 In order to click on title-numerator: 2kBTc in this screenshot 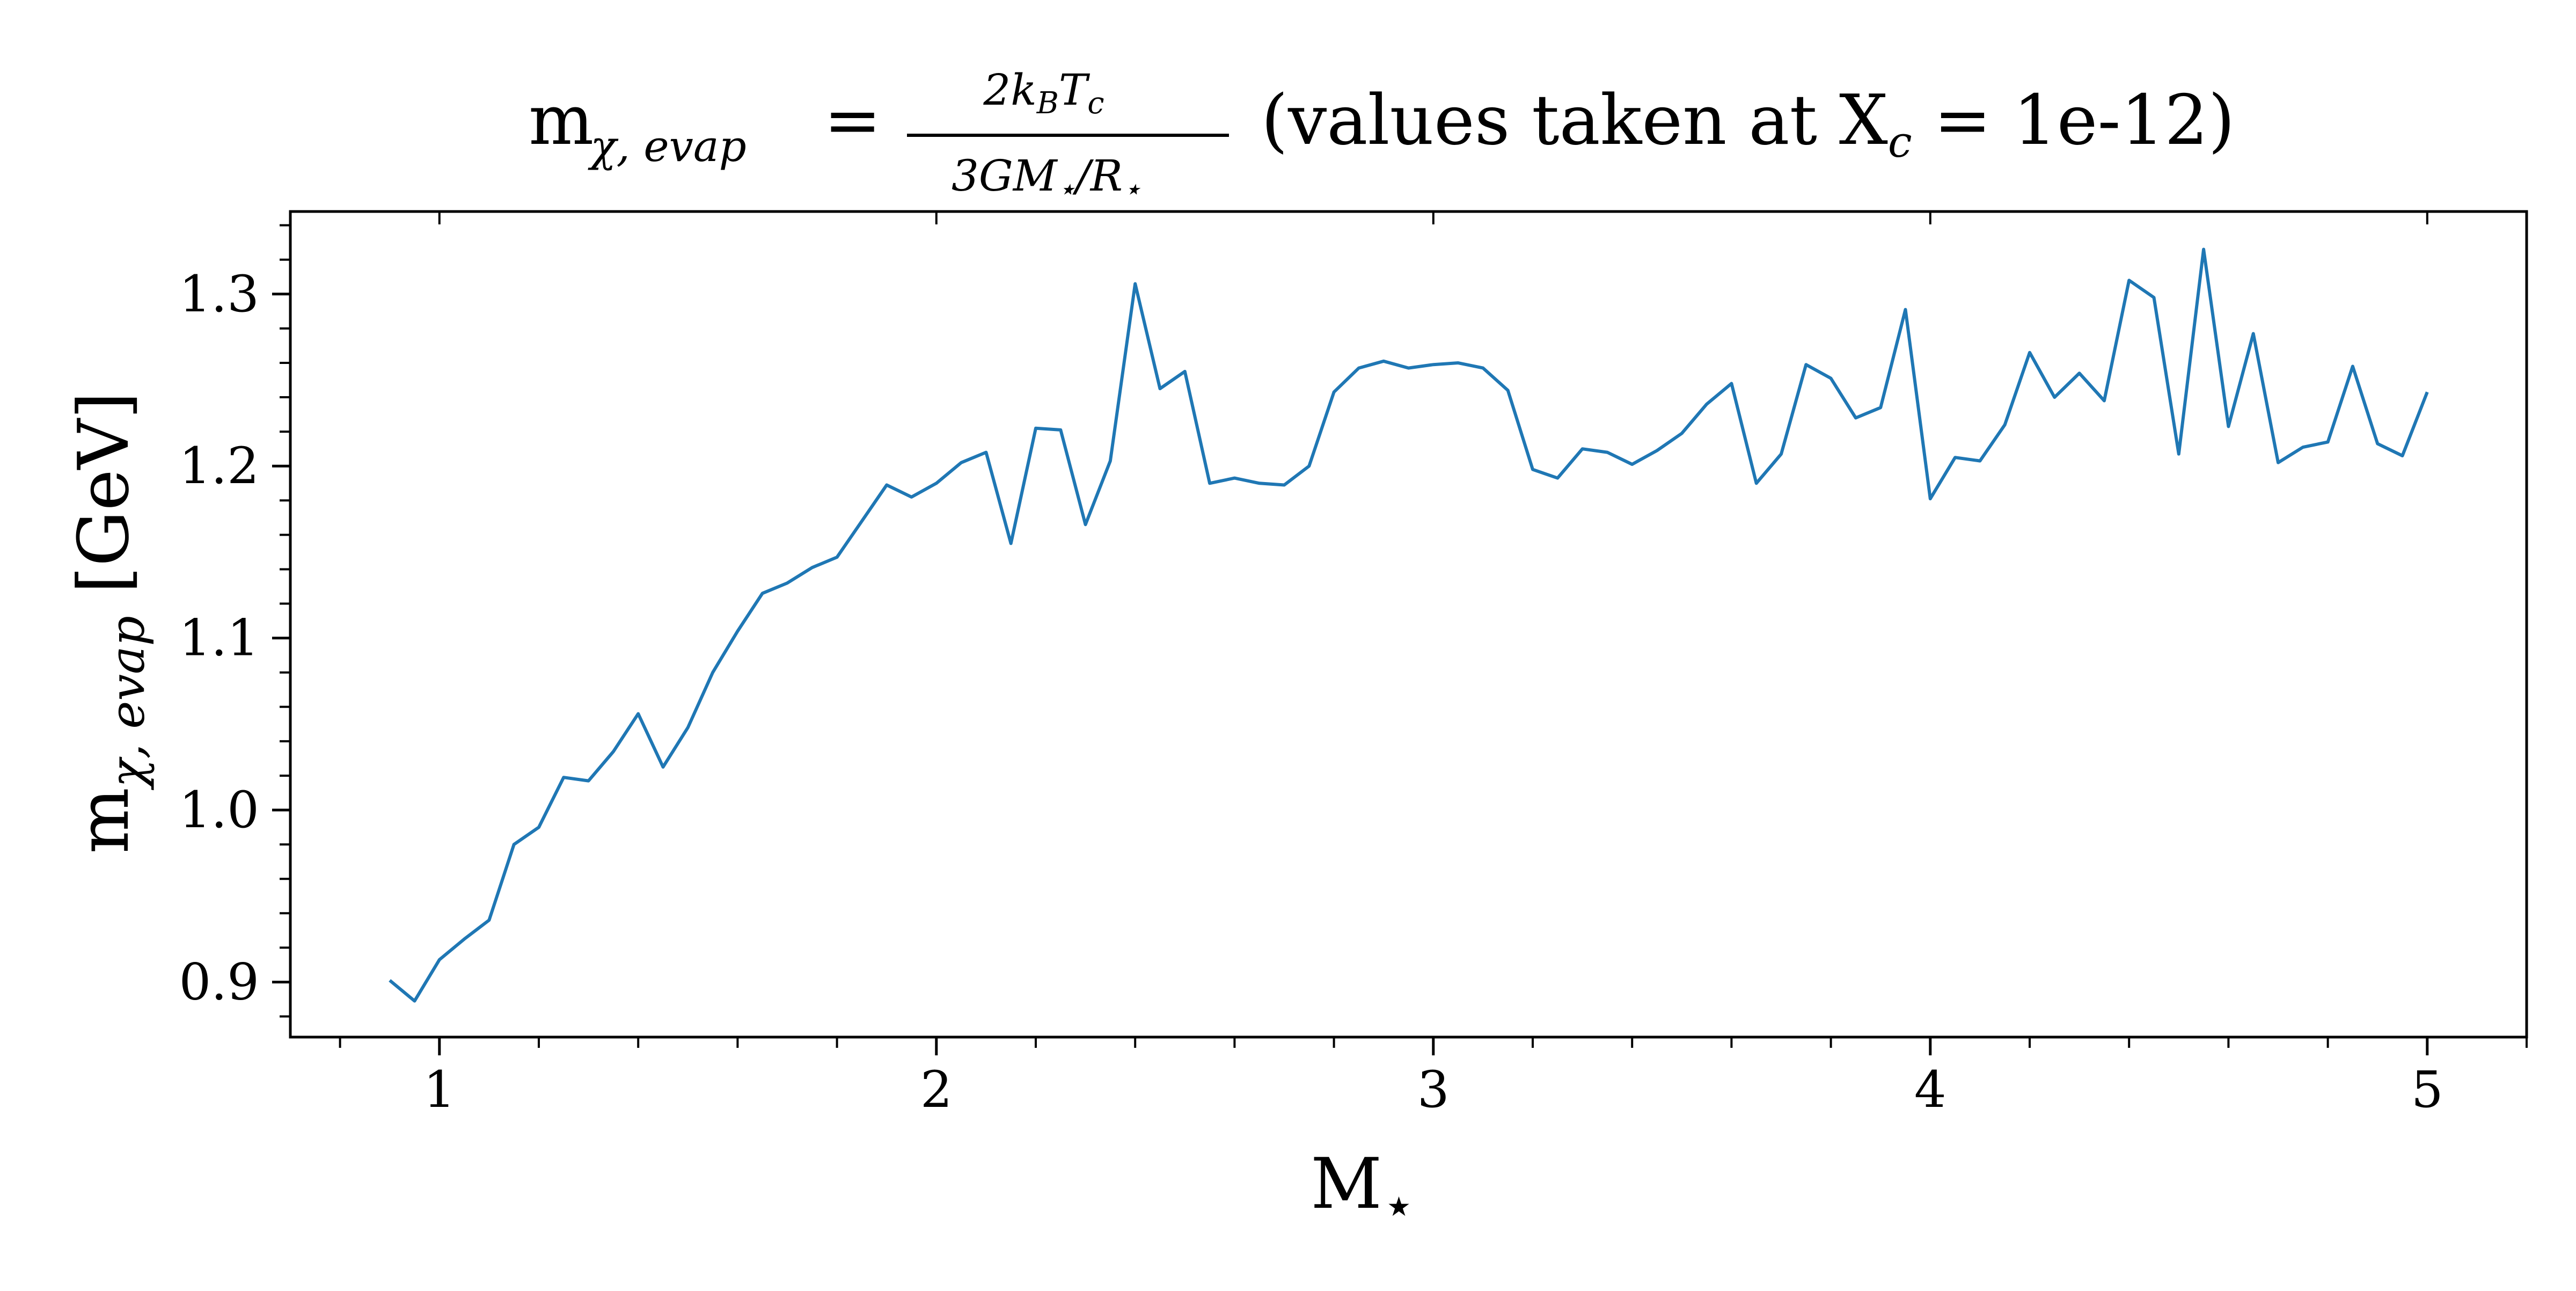, I will do `click(1043, 93)`.